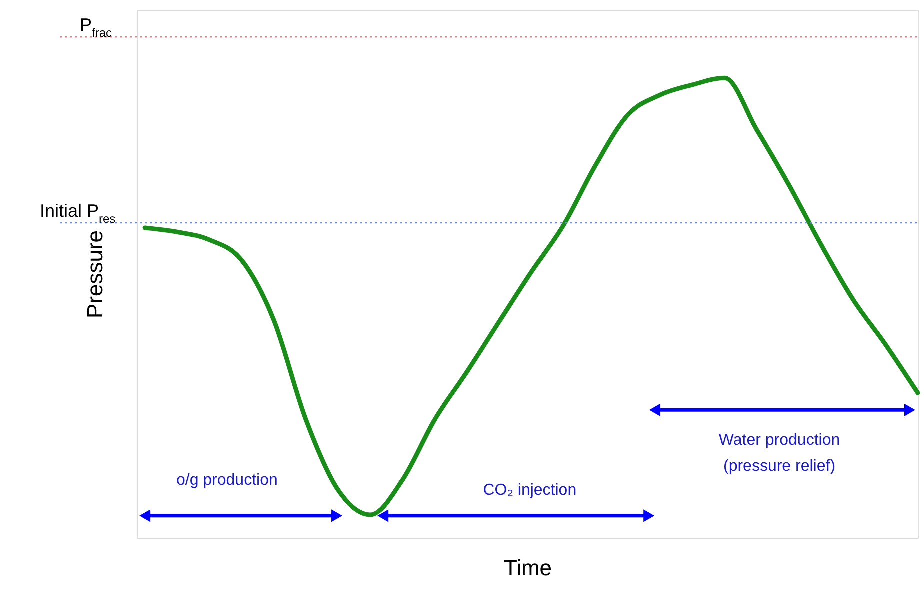 Image resolution: width=924 pixels, height=599 pixels. Describe the element at coordinates (227, 481) in the screenshot. I see `annotation: o/g production` at that location.